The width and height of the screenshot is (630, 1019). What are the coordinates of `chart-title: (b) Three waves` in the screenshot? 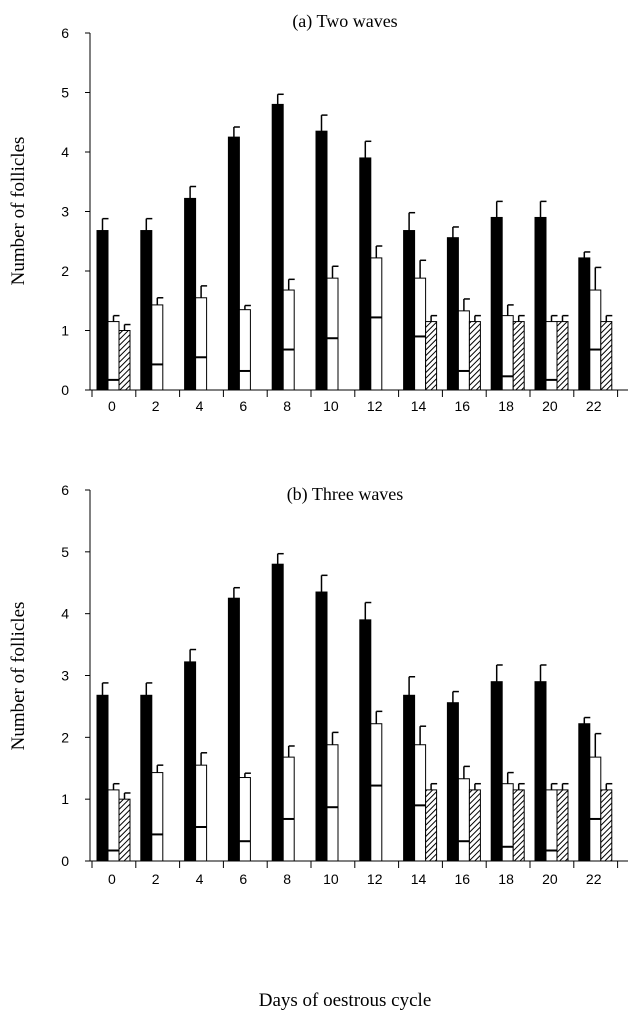 It's located at (345, 494).